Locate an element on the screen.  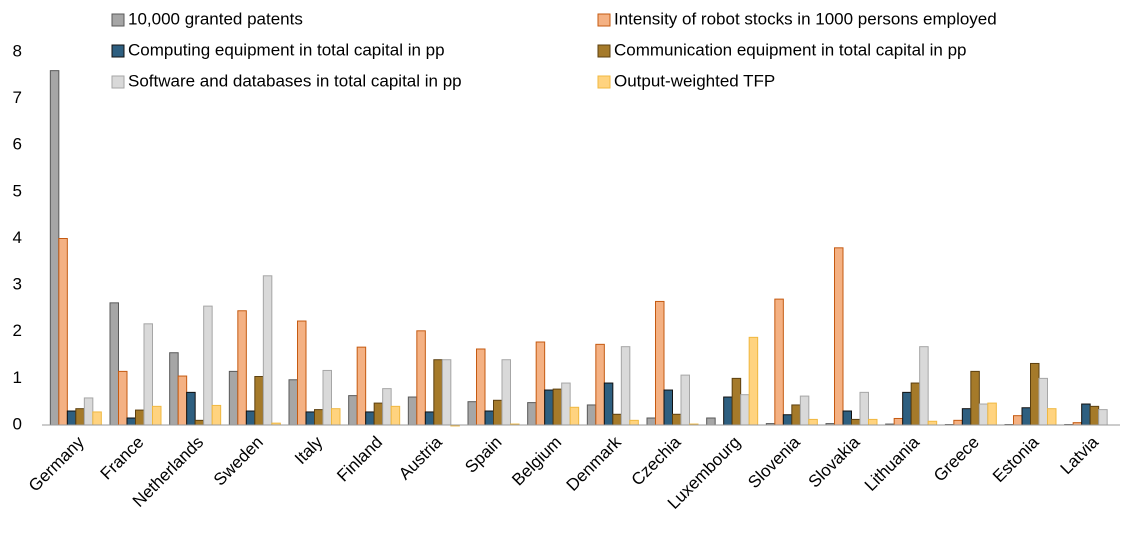
x-tick-label: Finland is located at coordinates (359, 459).